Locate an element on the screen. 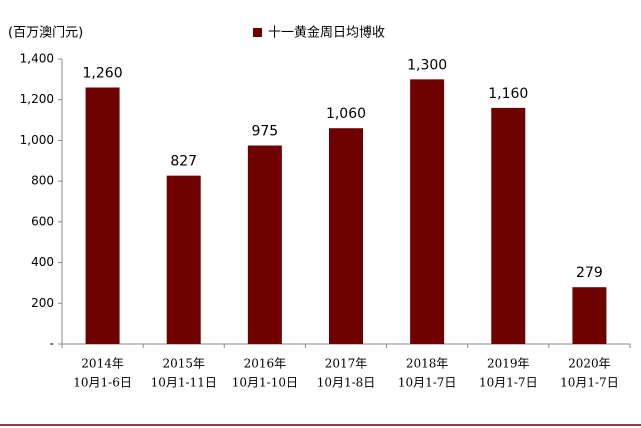 The width and height of the screenshot is (641, 428). y-tick-label: 1,000 is located at coordinates (37, 140).